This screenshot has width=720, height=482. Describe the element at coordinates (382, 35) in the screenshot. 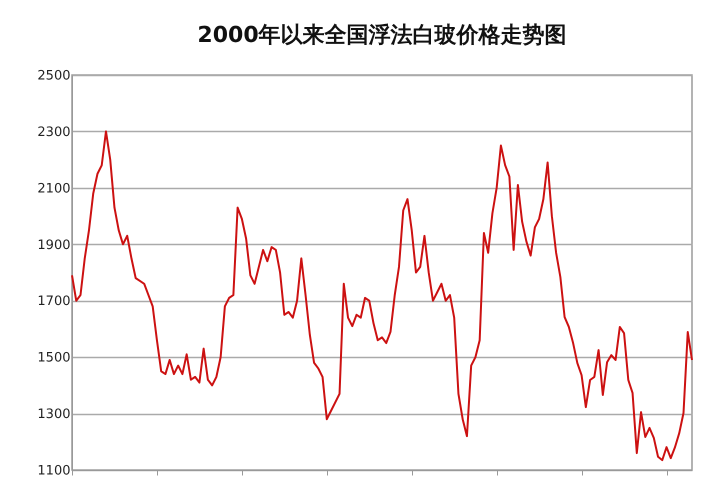

I see `chart-title: 2000年以来全国浮法白玻价格走势图` at that location.